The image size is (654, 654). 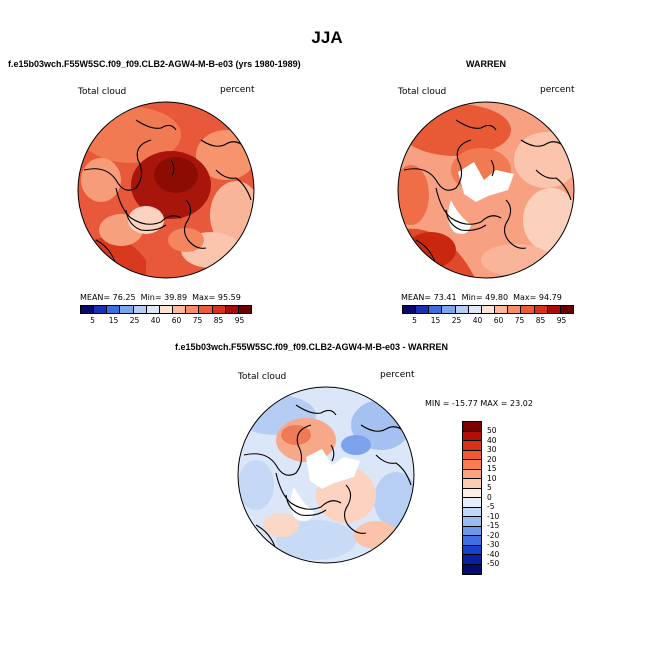 I want to click on colorbar-tick: -50, so click(x=493, y=563).